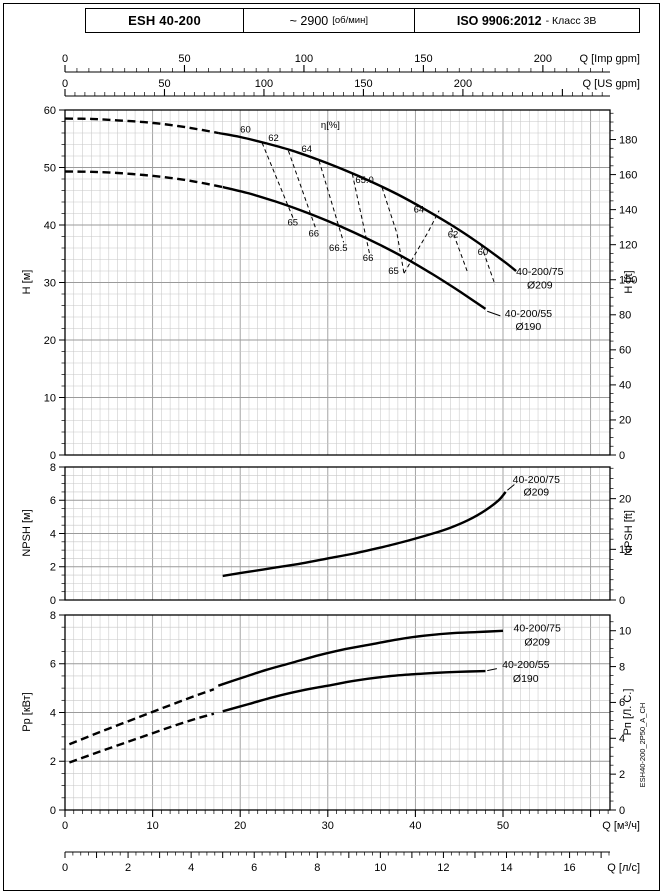 The height and width of the screenshot is (896, 665). Describe the element at coordinates (57, 713) in the screenshot. I see `axis-pp-kw: 0 2 4 6 8` at that location.